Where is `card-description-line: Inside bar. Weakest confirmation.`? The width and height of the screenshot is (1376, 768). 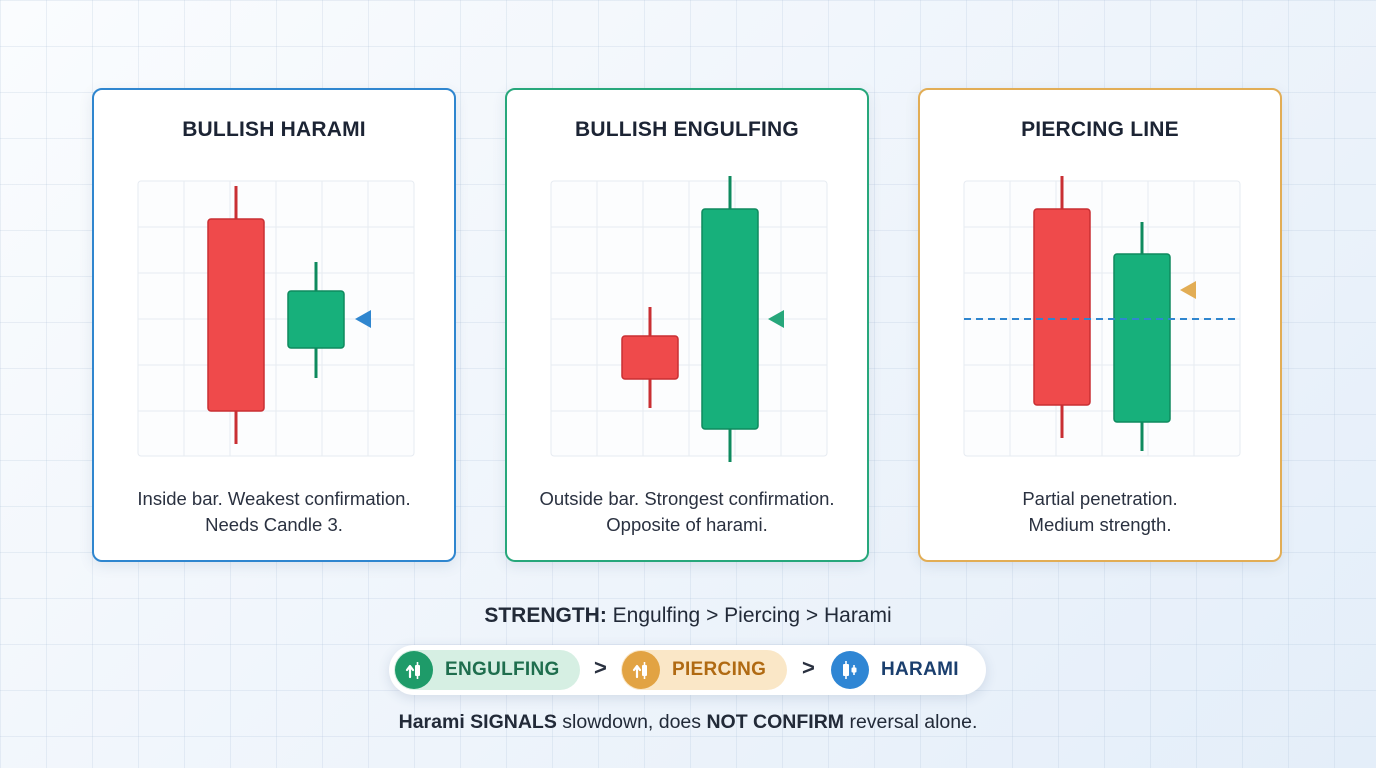 card-description-line: Inside bar. Weakest confirmation. is located at coordinates (274, 498).